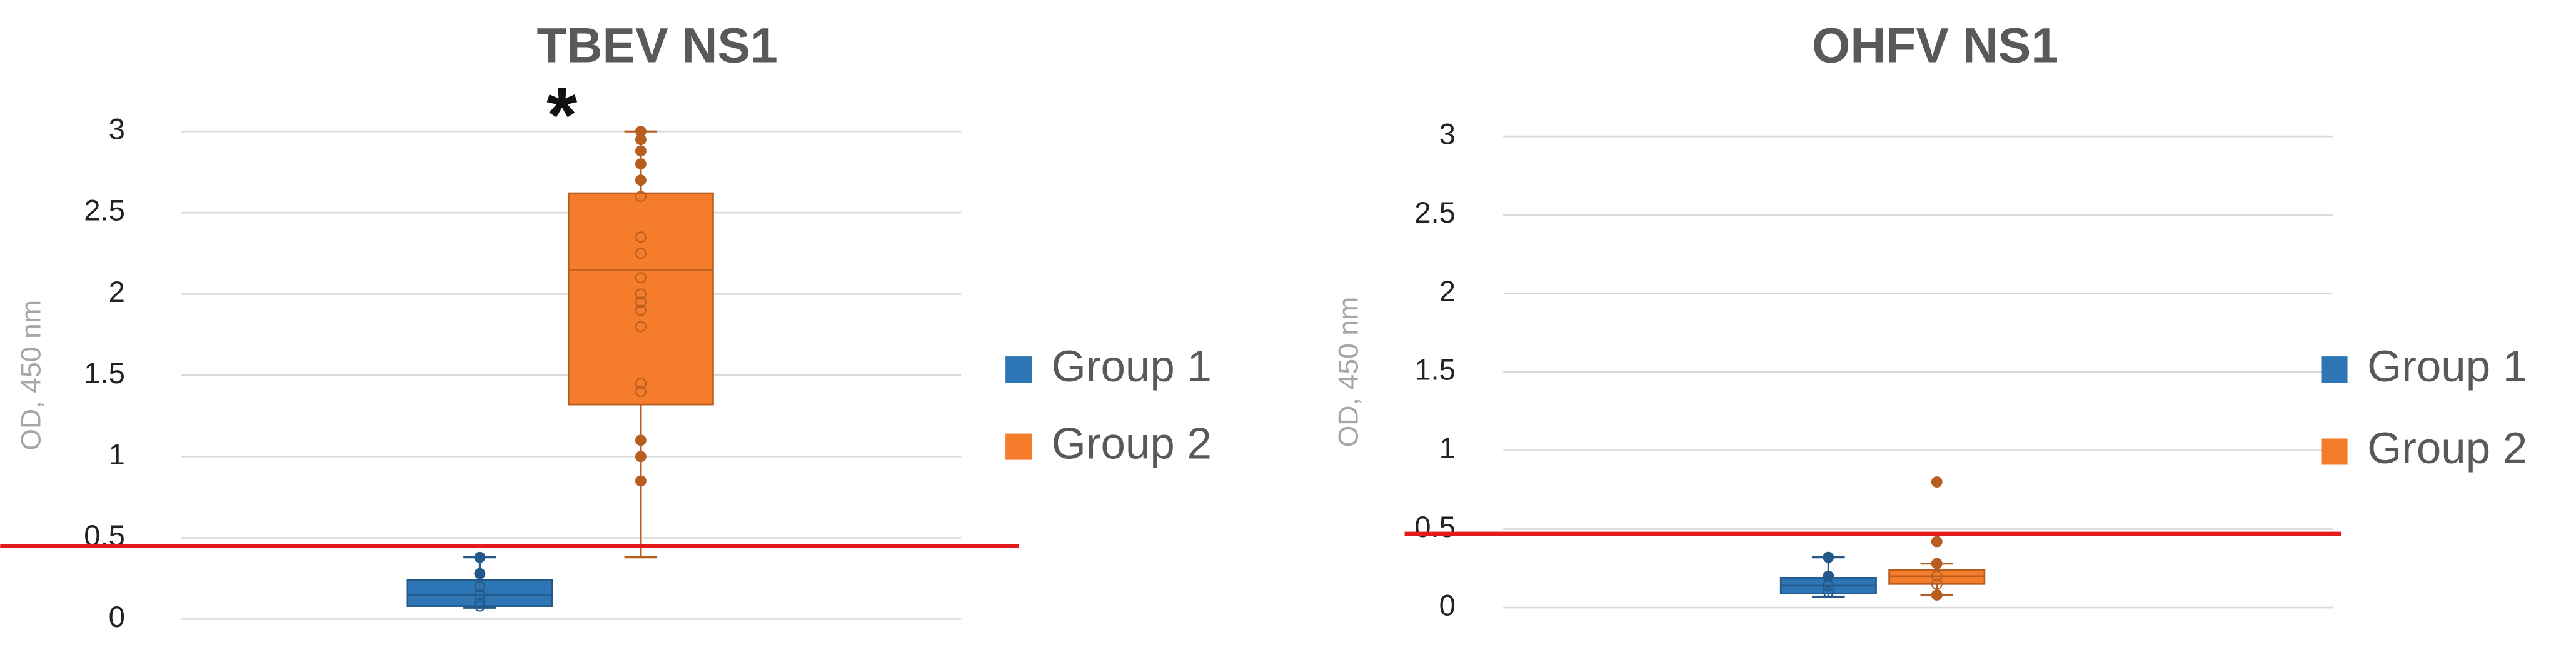 The width and height of the screenshot is (2576, 652). What do you see at coordinates (561, 115) in the screenshot?
I see `annotation: *` at bounding box center [561, 115].